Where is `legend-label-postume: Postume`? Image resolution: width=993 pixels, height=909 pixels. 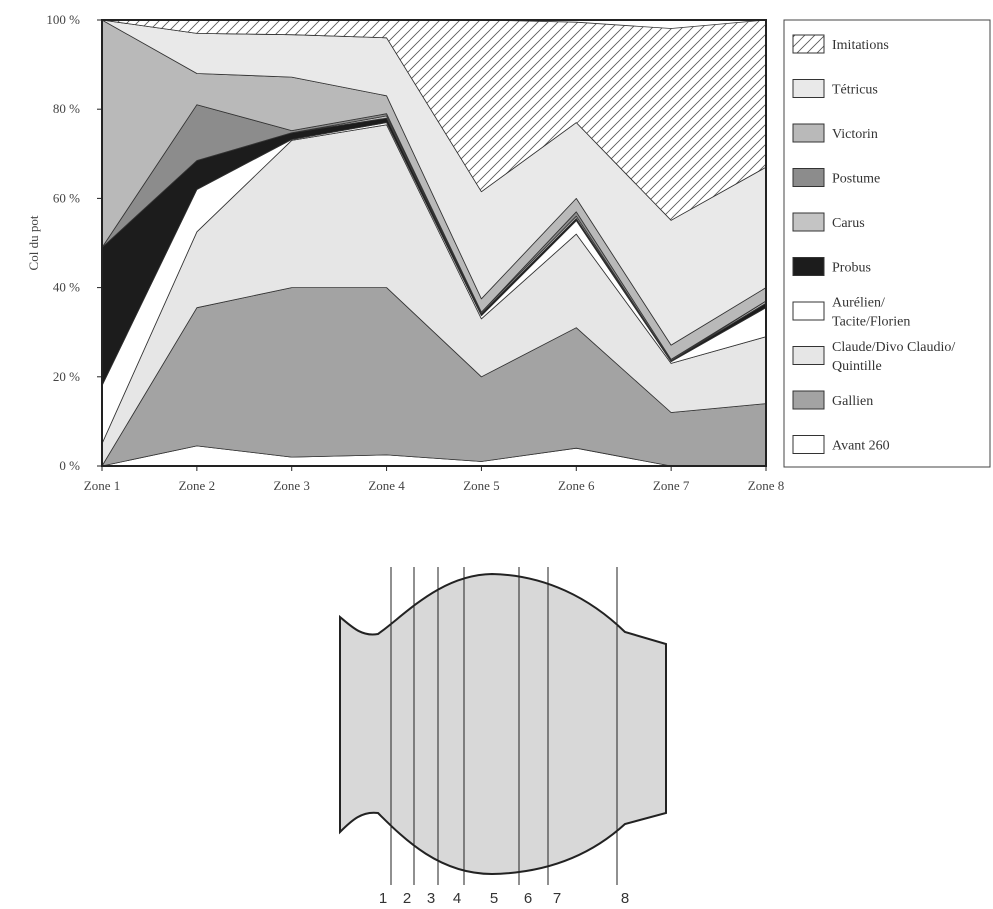
legend-label-postume: Postume is located at coordinates (856, 179).